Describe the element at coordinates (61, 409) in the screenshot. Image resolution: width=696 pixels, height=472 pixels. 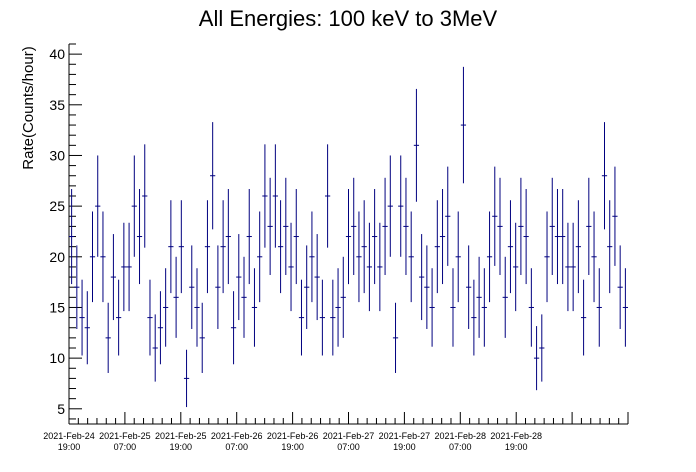
I see `y-tick-label: 5` at that location.